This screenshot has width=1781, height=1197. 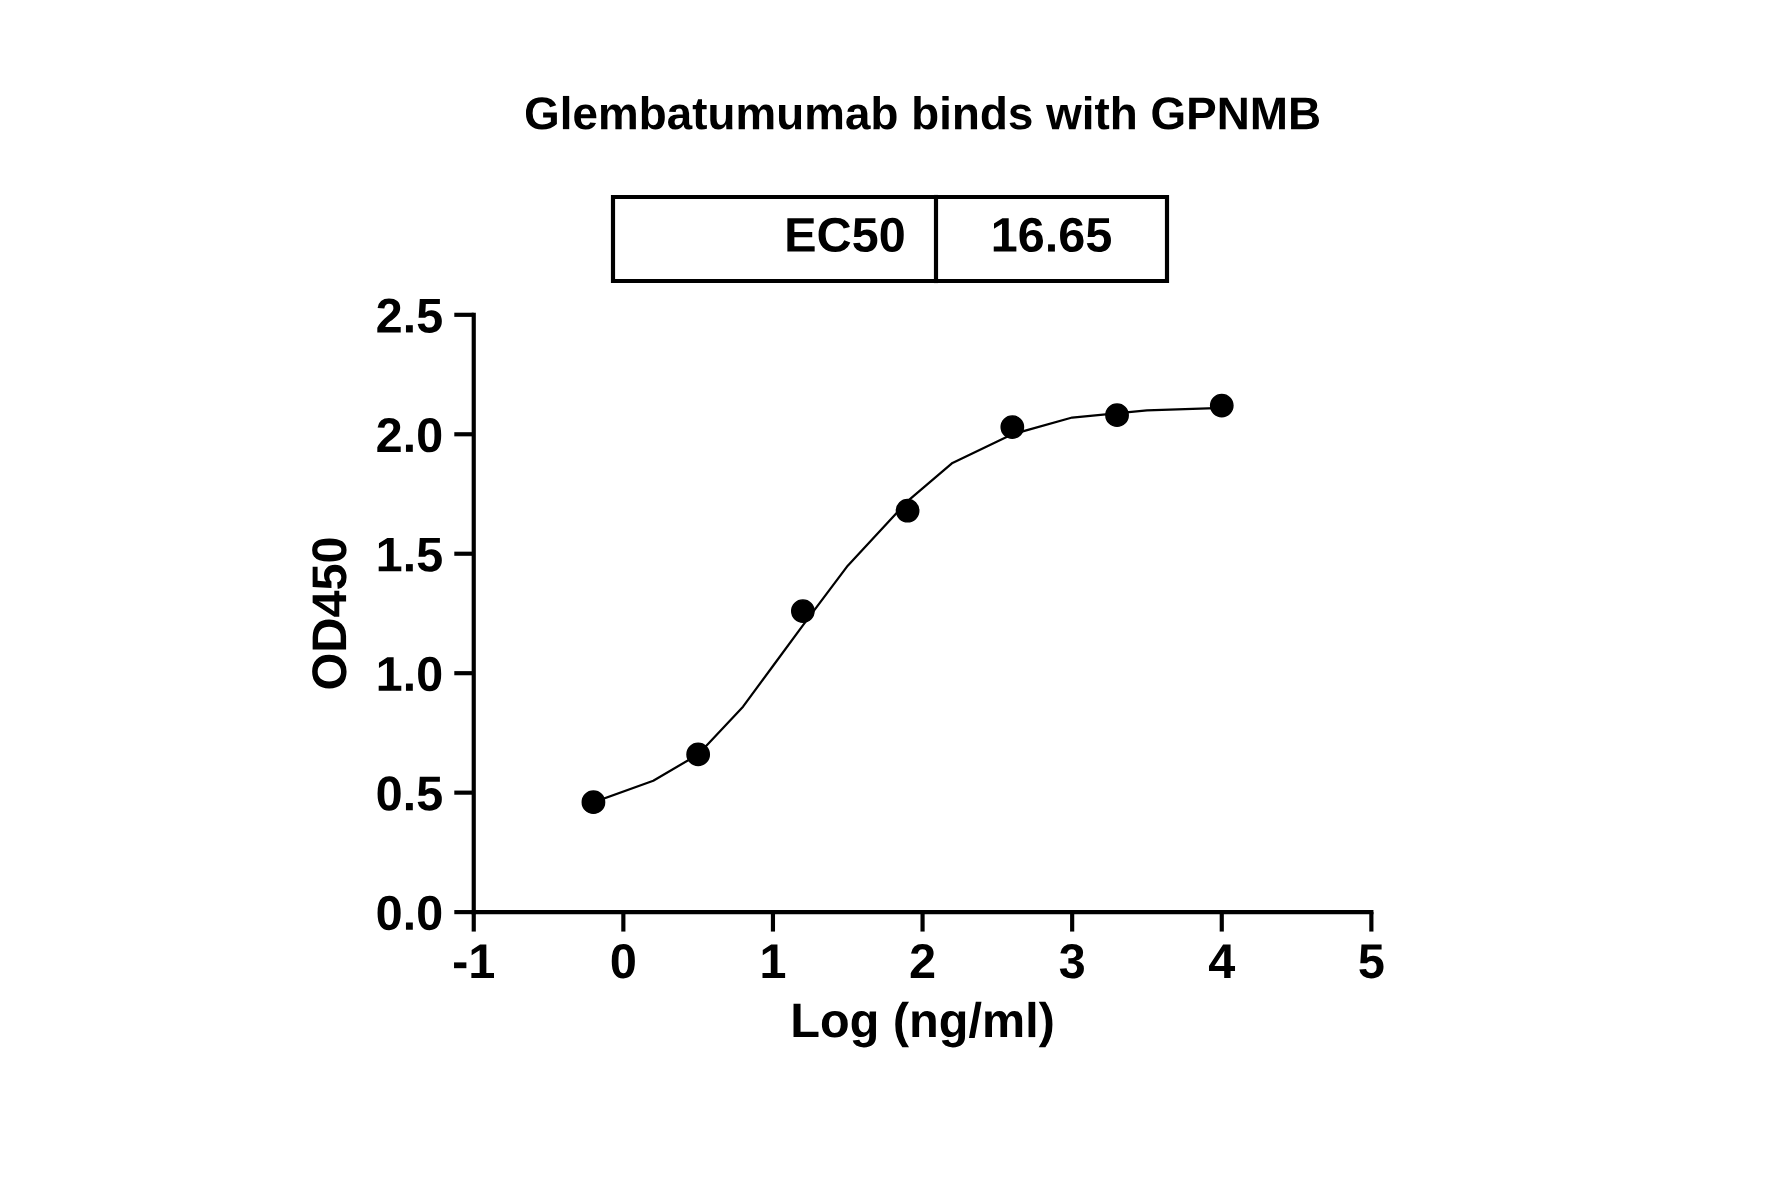 What do you see at coordinates (923, 1024) in the screenshot?
I see `x-axis-title: Log (ng/ml)` at bounding box center [923, 1024].